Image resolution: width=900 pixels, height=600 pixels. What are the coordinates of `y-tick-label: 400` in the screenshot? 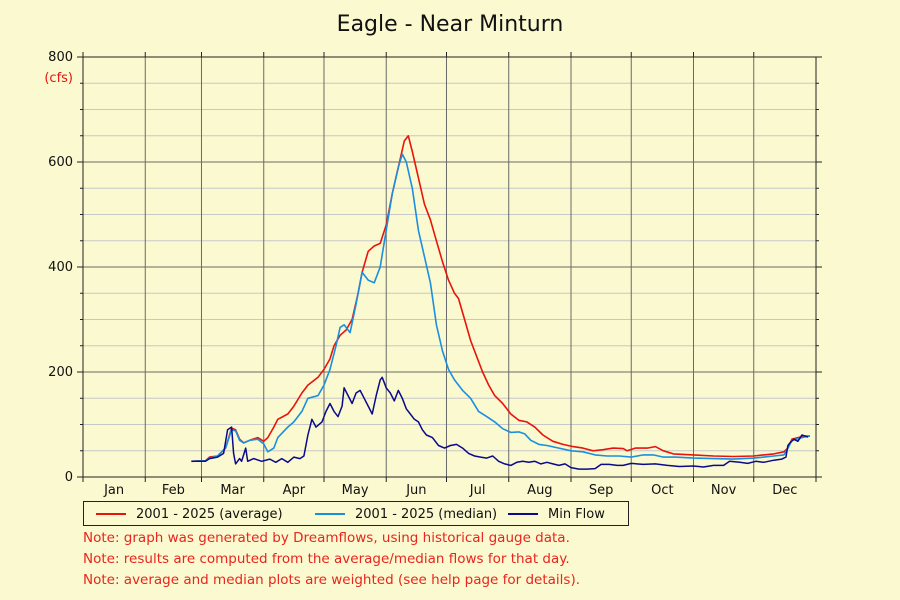 It's located at (60, 267).